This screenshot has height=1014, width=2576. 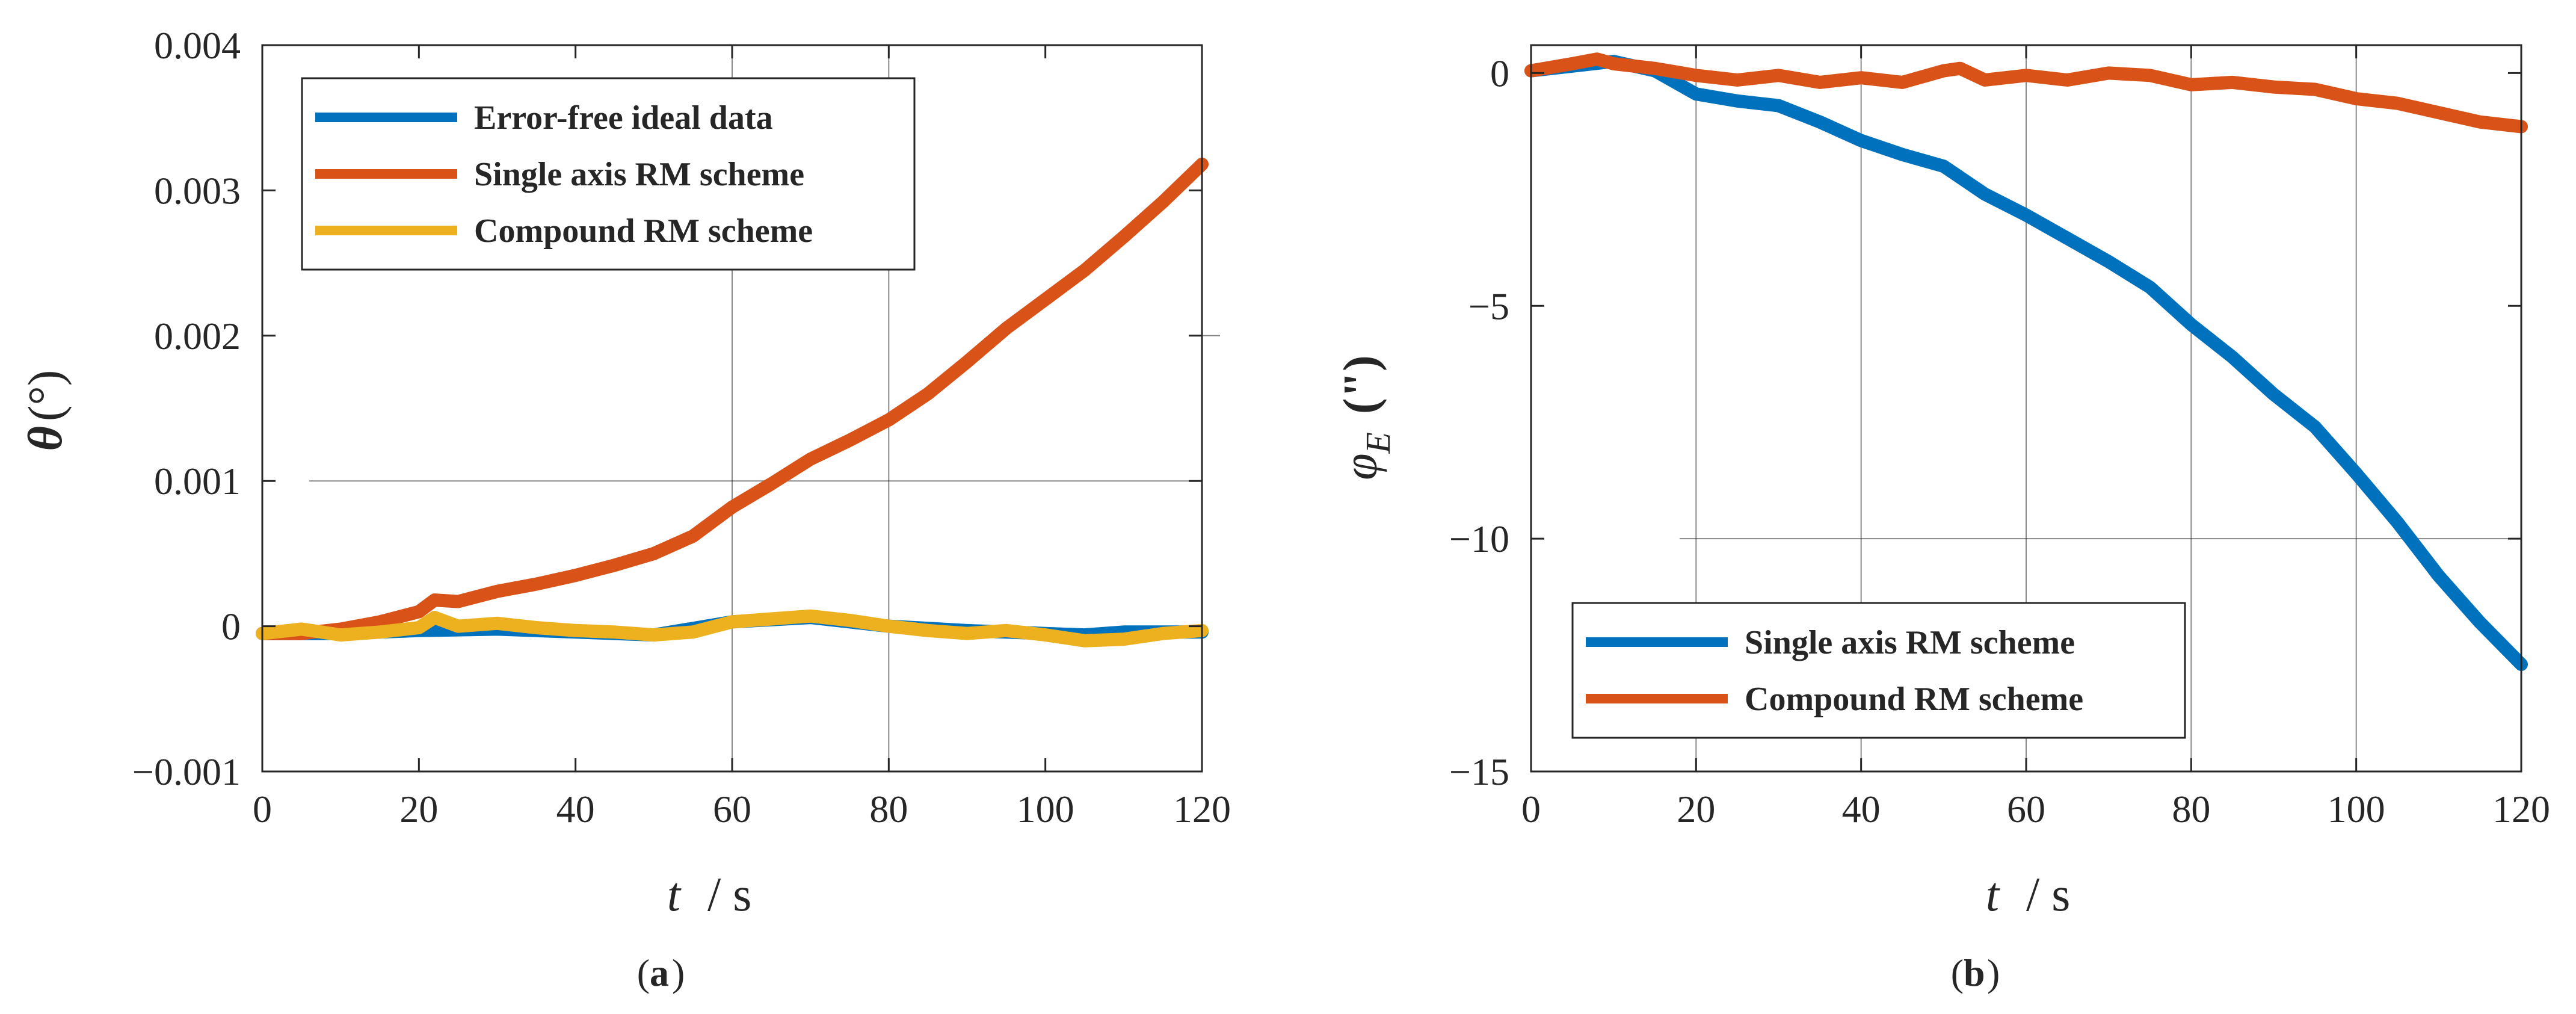 I want to click on legend-label: Error-free ideal data, so click(x=623, y=118).